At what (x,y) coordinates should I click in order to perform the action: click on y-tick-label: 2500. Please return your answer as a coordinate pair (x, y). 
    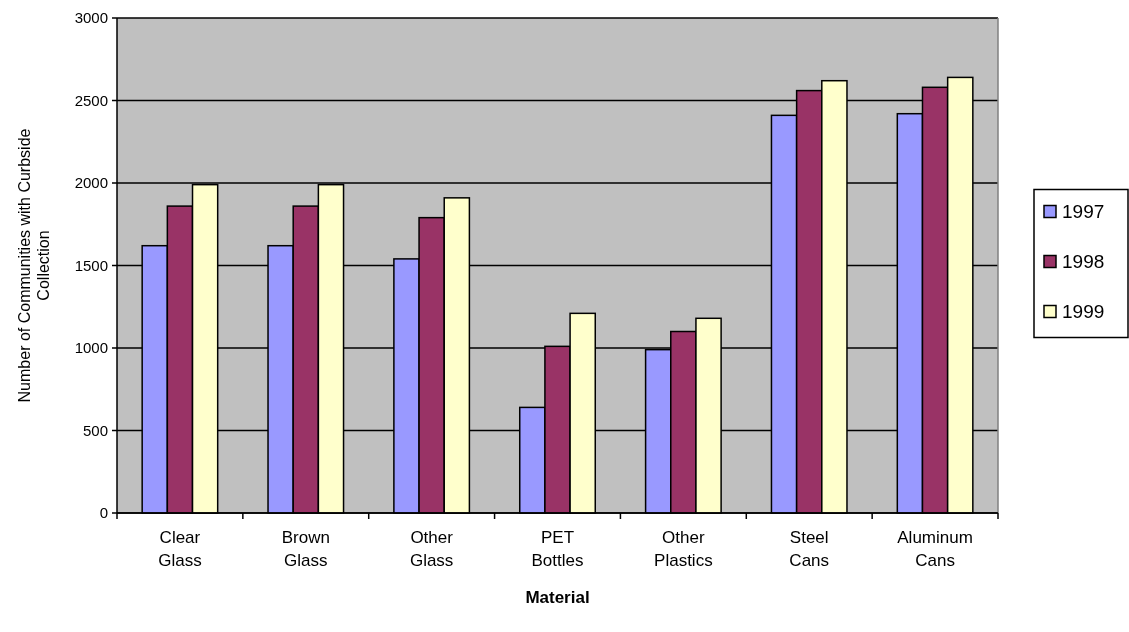
    Looking at the image, I should click on (91, 100).